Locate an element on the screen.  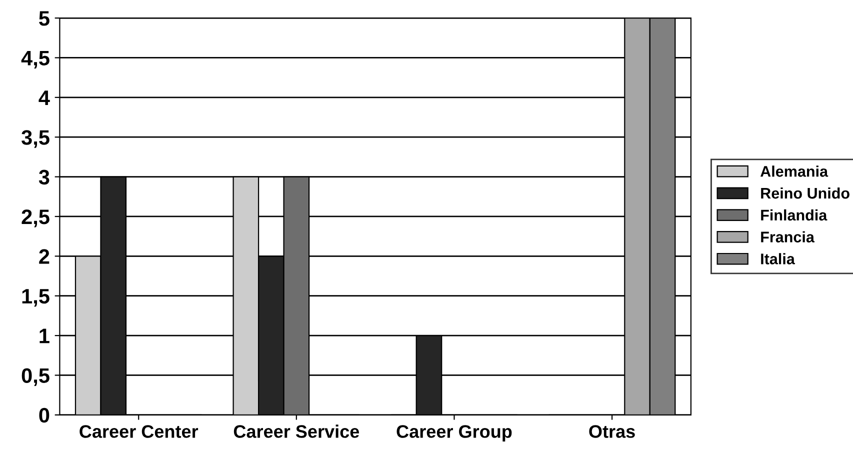
y-tick-label: 4 is located at coordinates (44, 97).